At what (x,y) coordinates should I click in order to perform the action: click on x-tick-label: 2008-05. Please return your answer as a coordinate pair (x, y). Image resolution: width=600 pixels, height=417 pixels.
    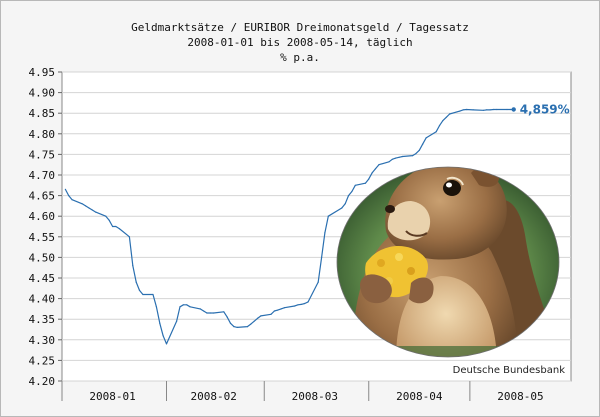
    Looking at the image, I should click on (520, 396).